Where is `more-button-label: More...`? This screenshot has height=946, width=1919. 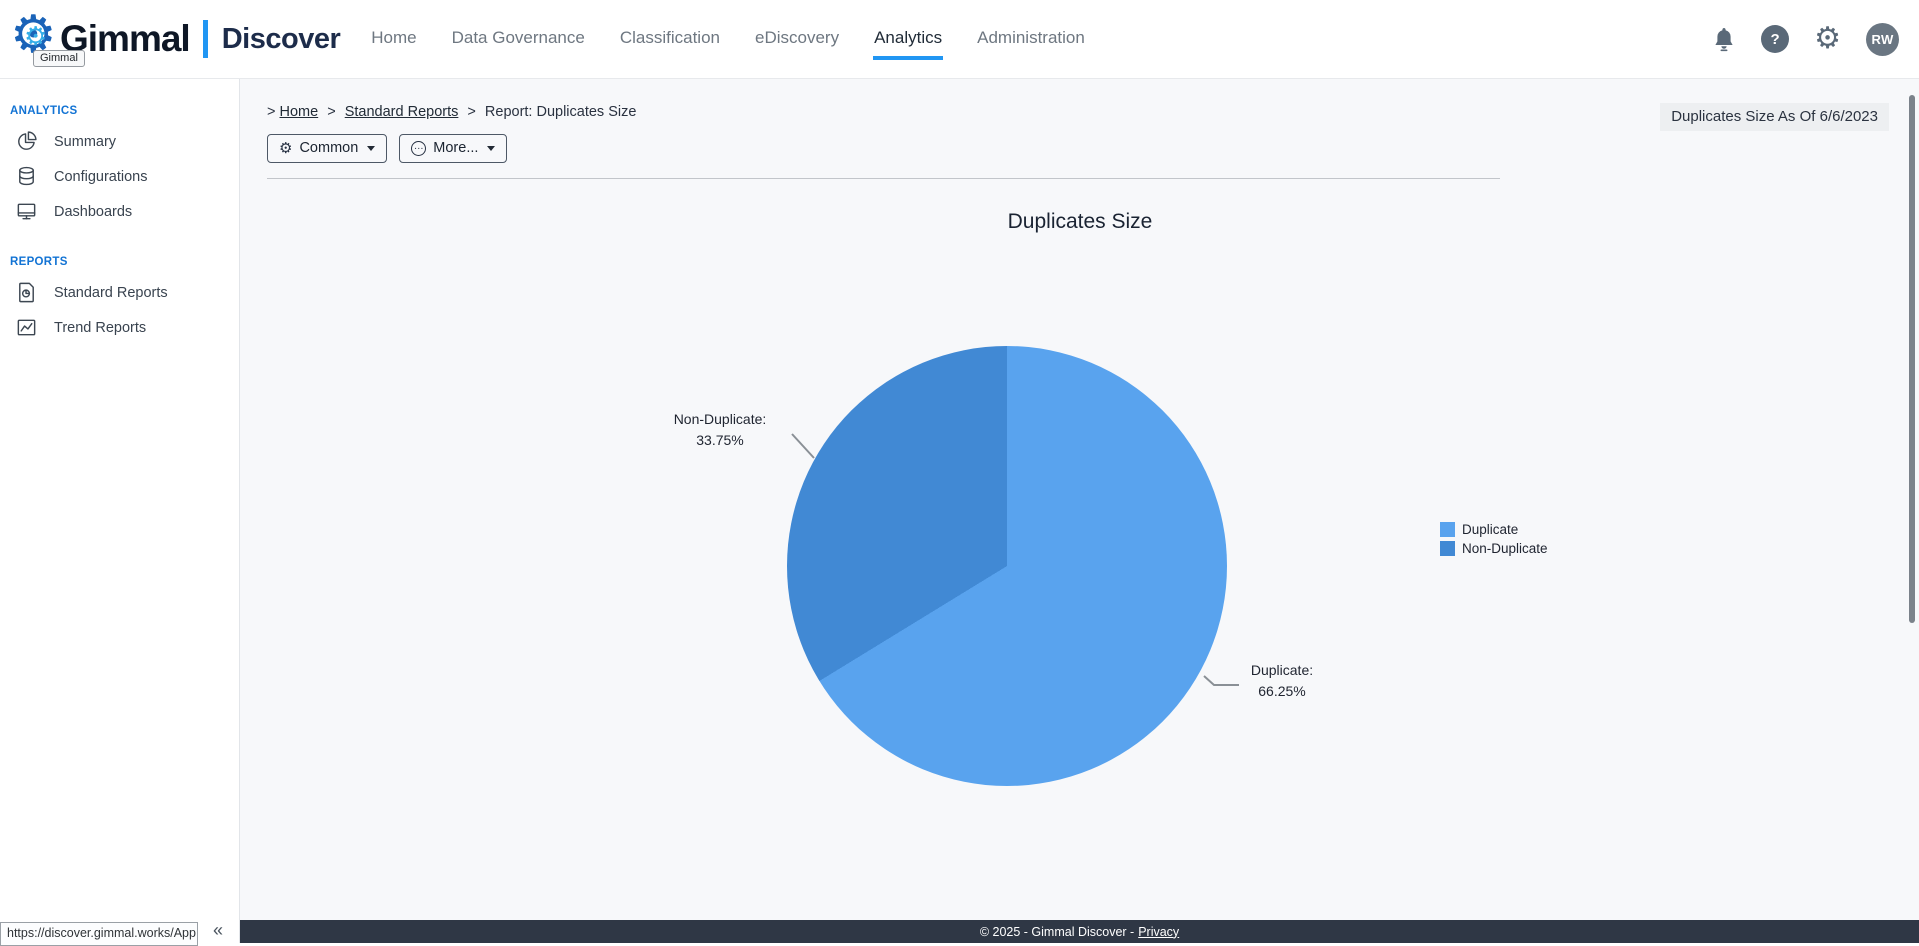
more-button-label: More... is located at coordinates (456, 148).